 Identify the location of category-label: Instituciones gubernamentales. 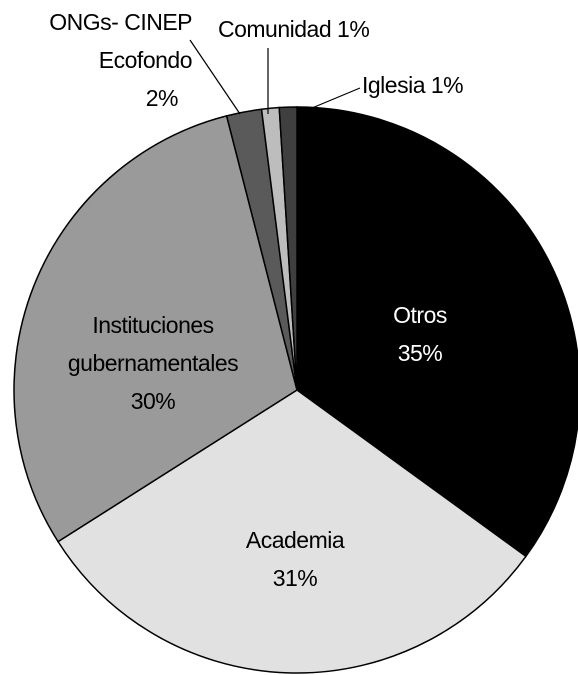
(153, 344).